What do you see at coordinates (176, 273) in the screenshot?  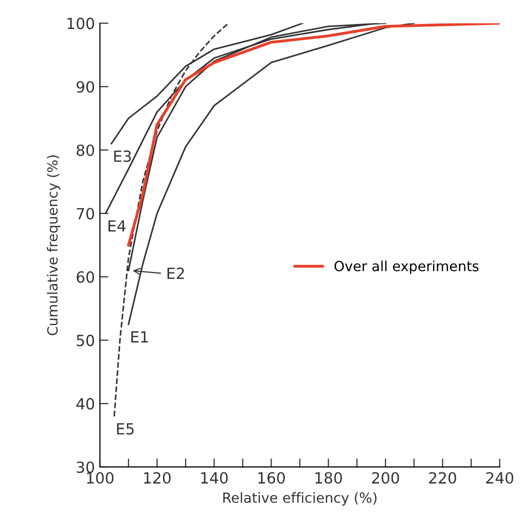 I see `legend-label: E2` at bounding box center [176, 273].